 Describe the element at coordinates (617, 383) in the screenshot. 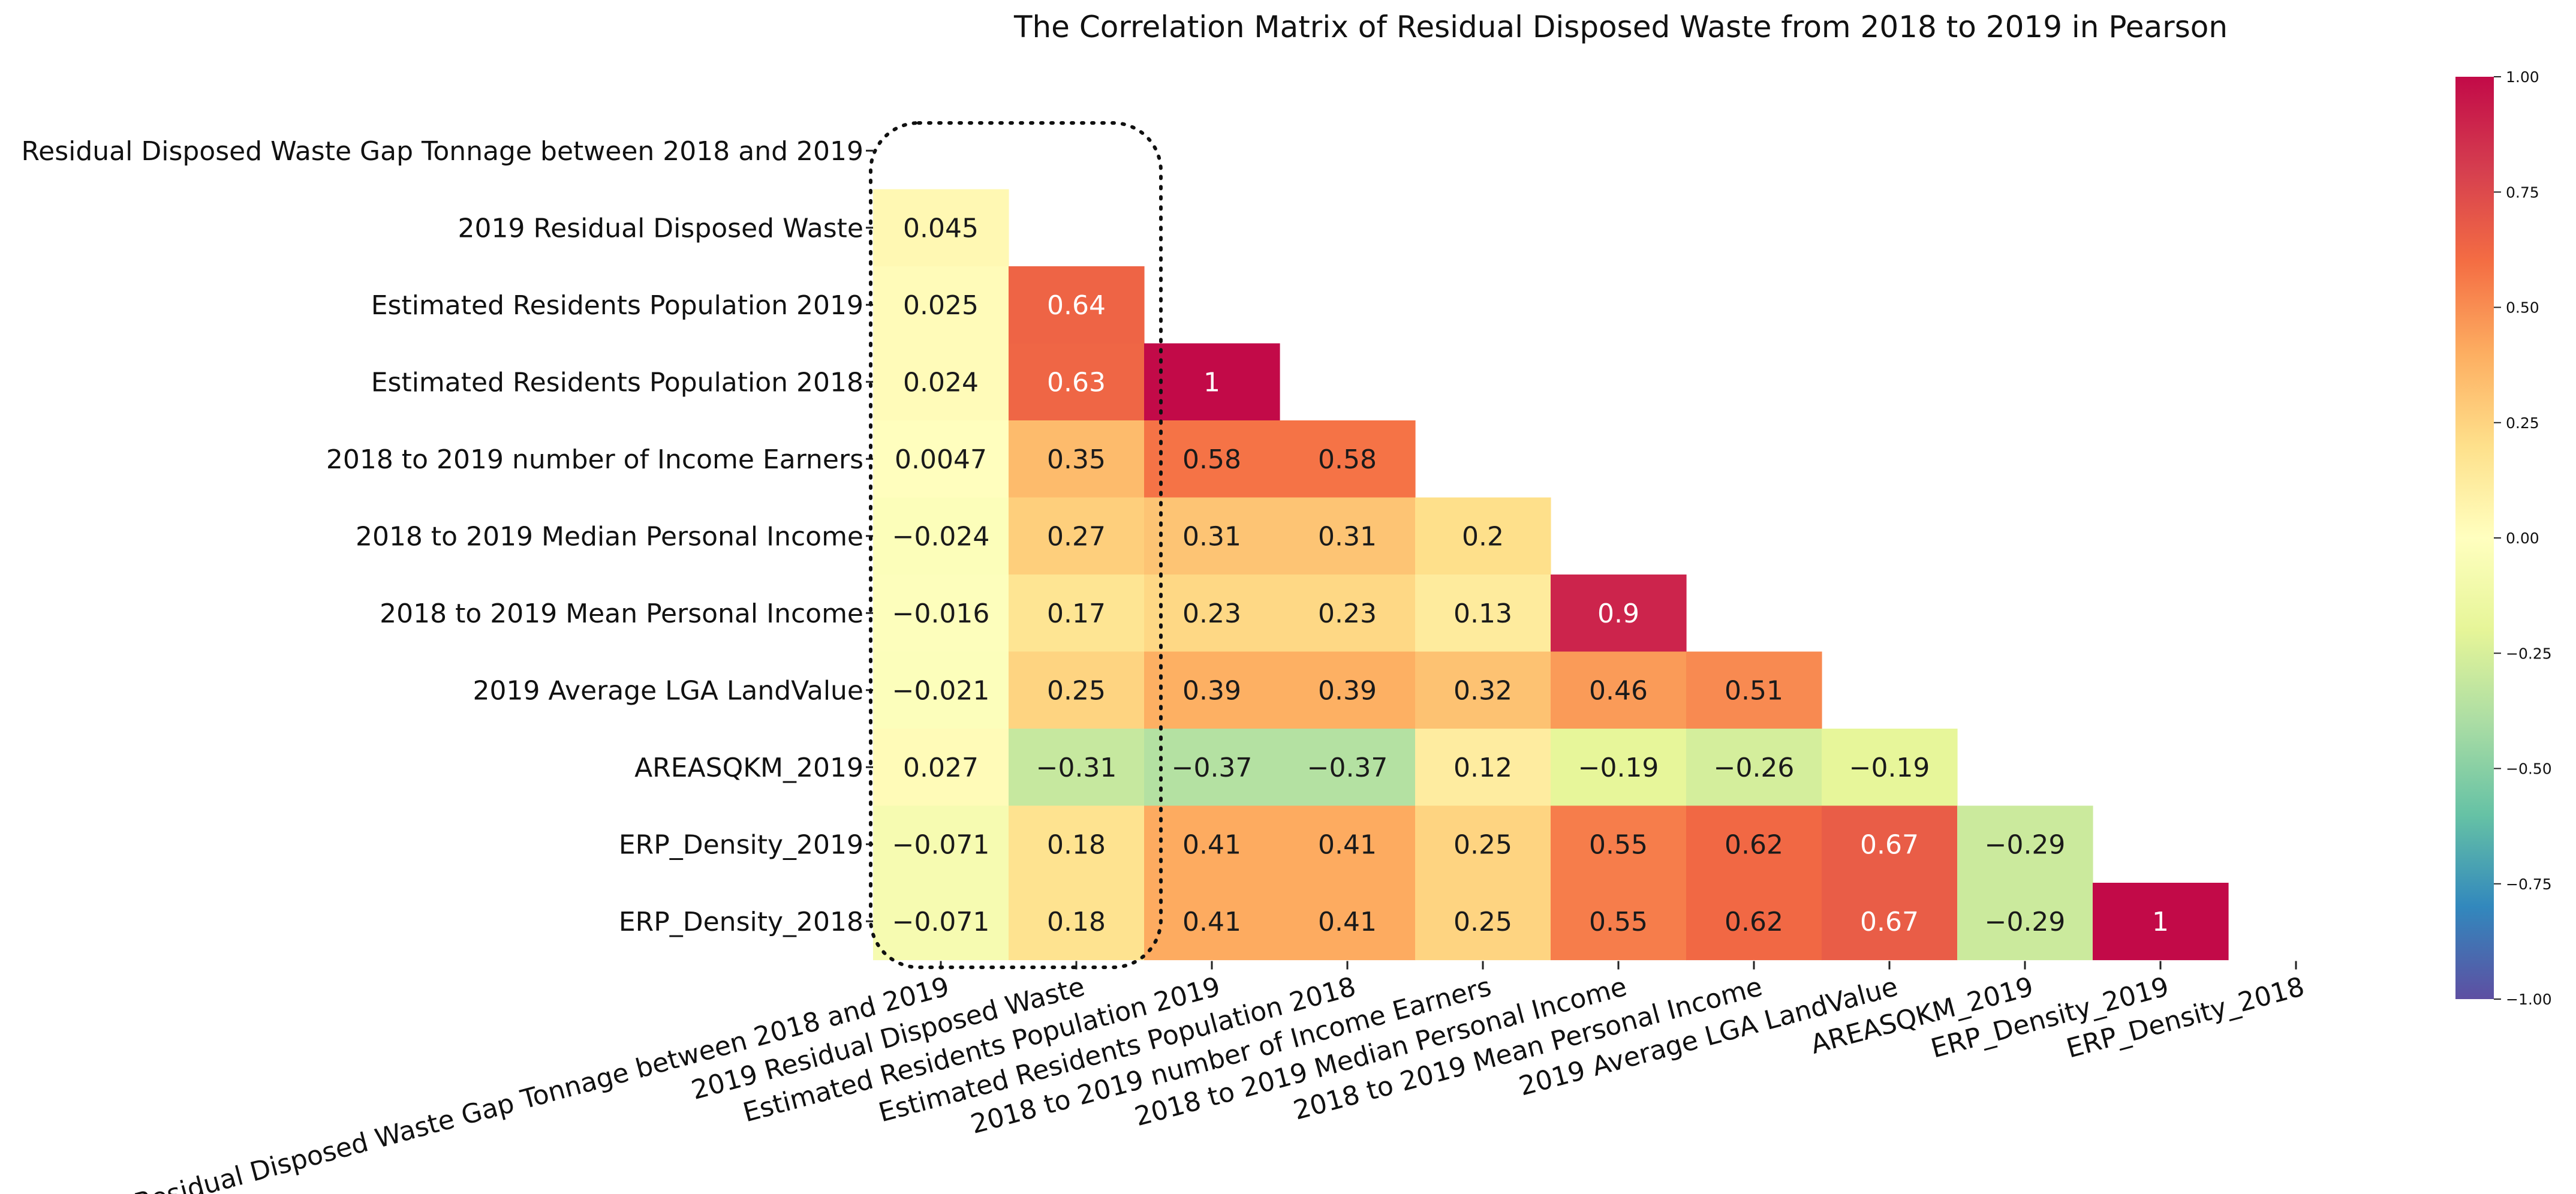

I see `y-axis-label: Estimated Residents Population 2018` at that location.